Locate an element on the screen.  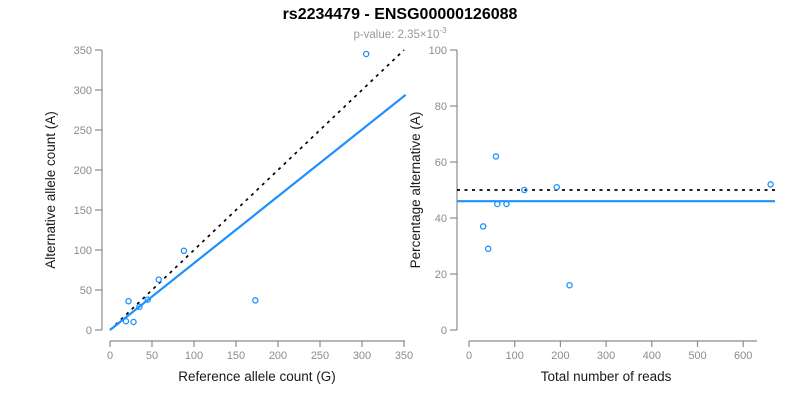
y-tick-label: 200 is located at coordinates (83, 171).